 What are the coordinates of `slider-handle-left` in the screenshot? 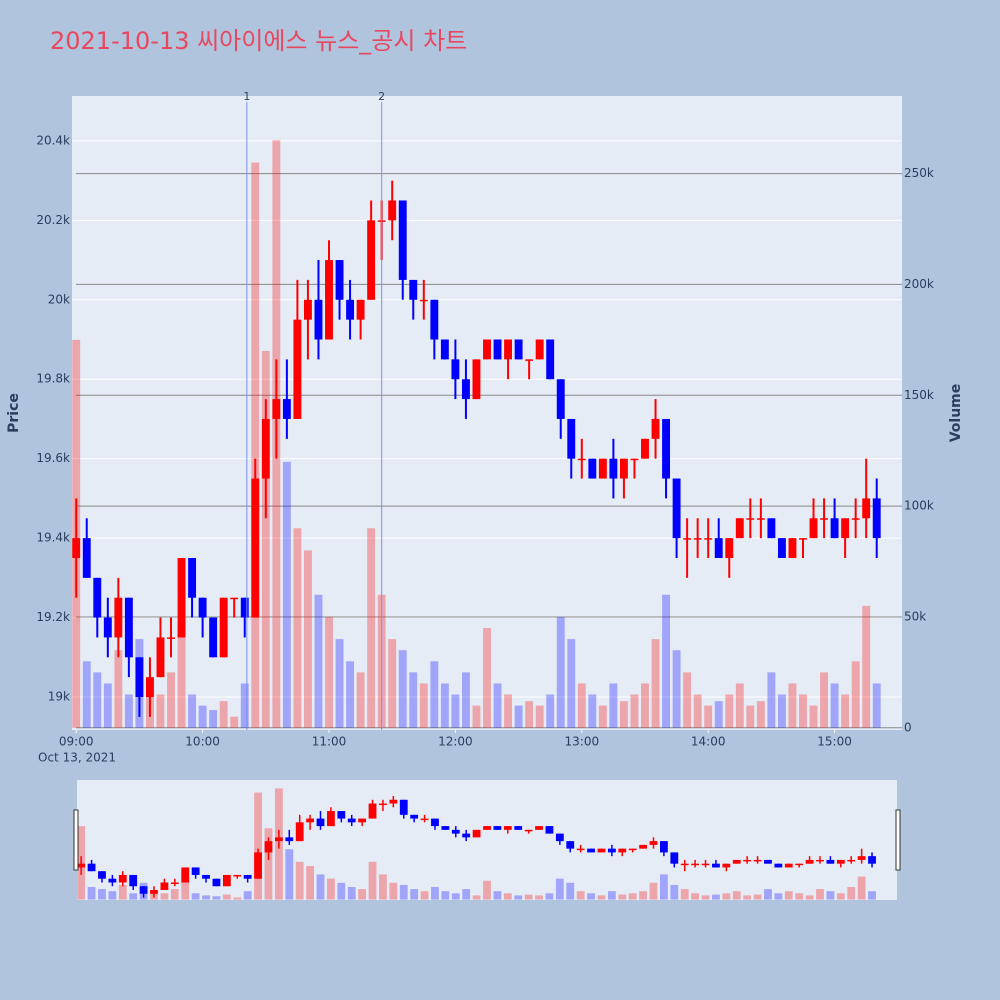 It's located at (76, 840).